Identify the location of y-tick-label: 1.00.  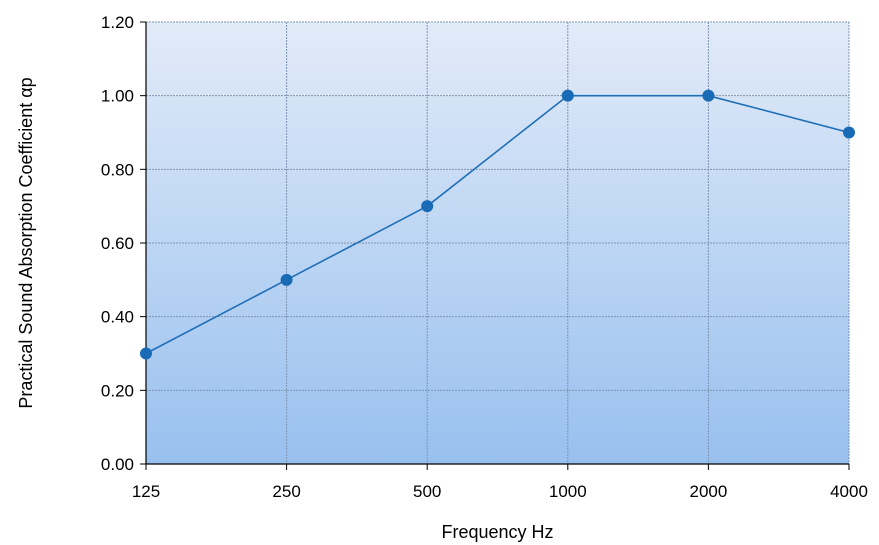
(117, 96).